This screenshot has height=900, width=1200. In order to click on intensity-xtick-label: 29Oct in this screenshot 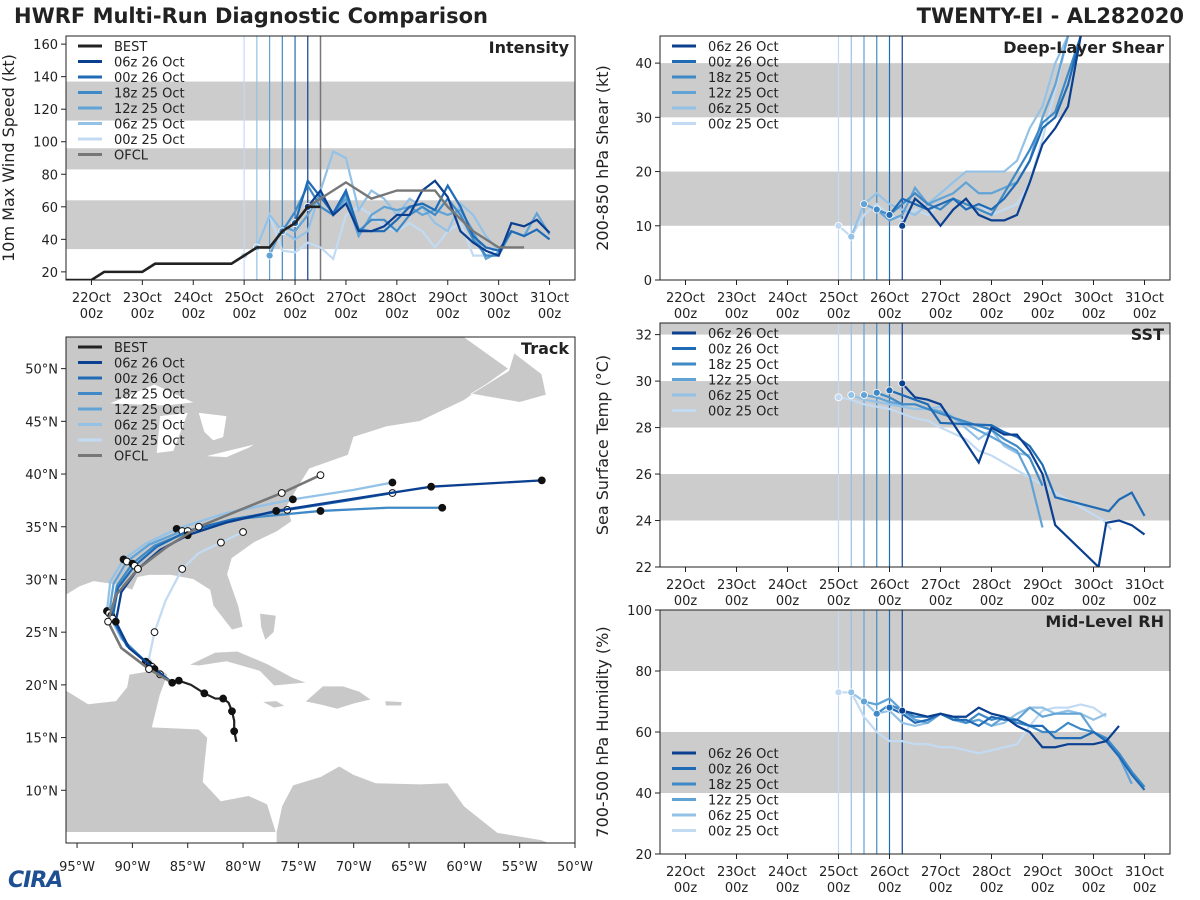, I will do `click(447, 298)`.